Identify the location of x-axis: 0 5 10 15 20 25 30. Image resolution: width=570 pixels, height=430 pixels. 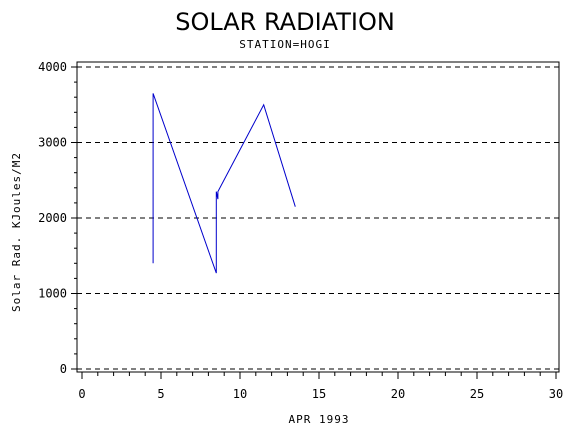
(320, 386).